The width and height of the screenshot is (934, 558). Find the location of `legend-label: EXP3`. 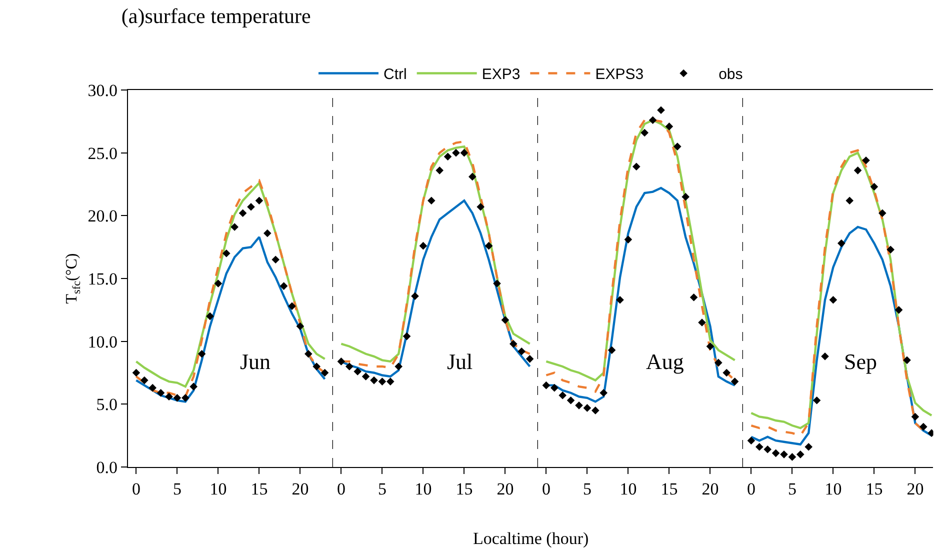

legend-label: EXP3 is located at coordinates (501, 75).